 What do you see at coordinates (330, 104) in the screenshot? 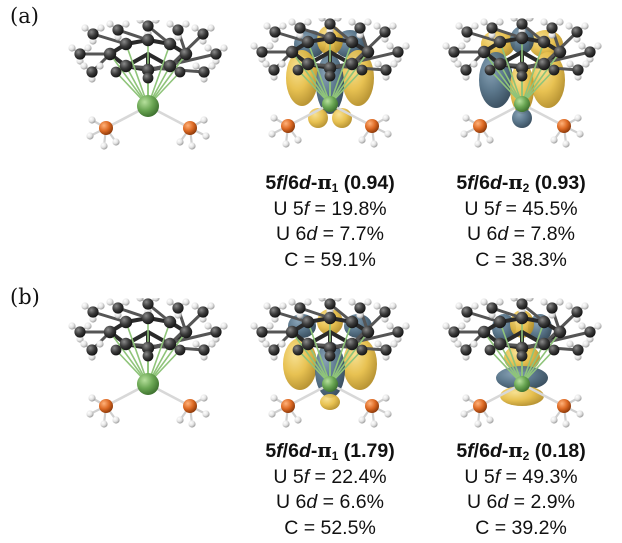
I see `uranium-atom` at bounding box center [330, 104].